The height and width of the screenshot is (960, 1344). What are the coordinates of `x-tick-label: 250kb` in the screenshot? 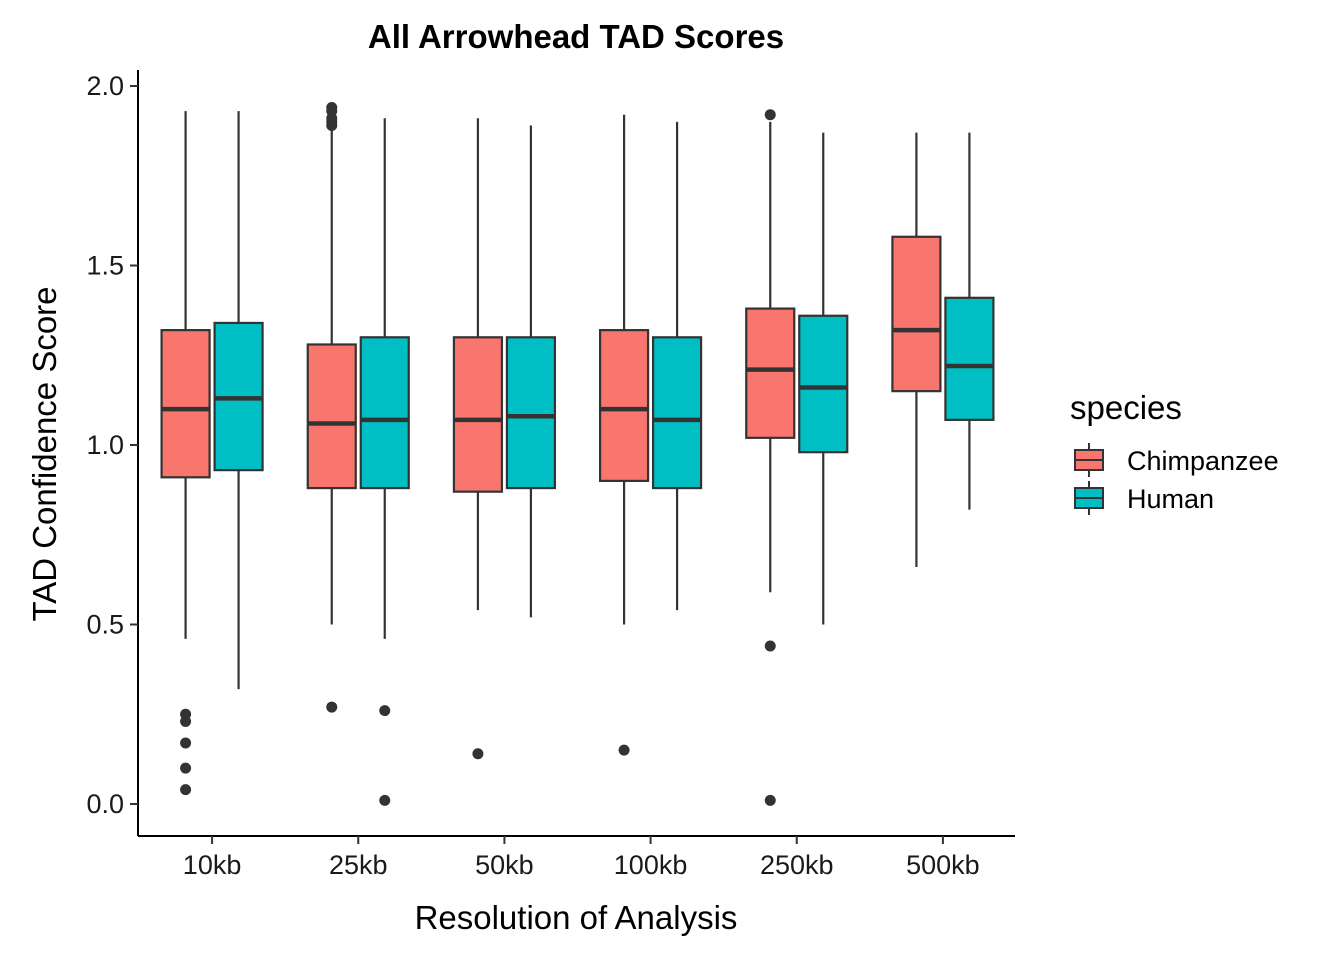 It's located at (797, 865).